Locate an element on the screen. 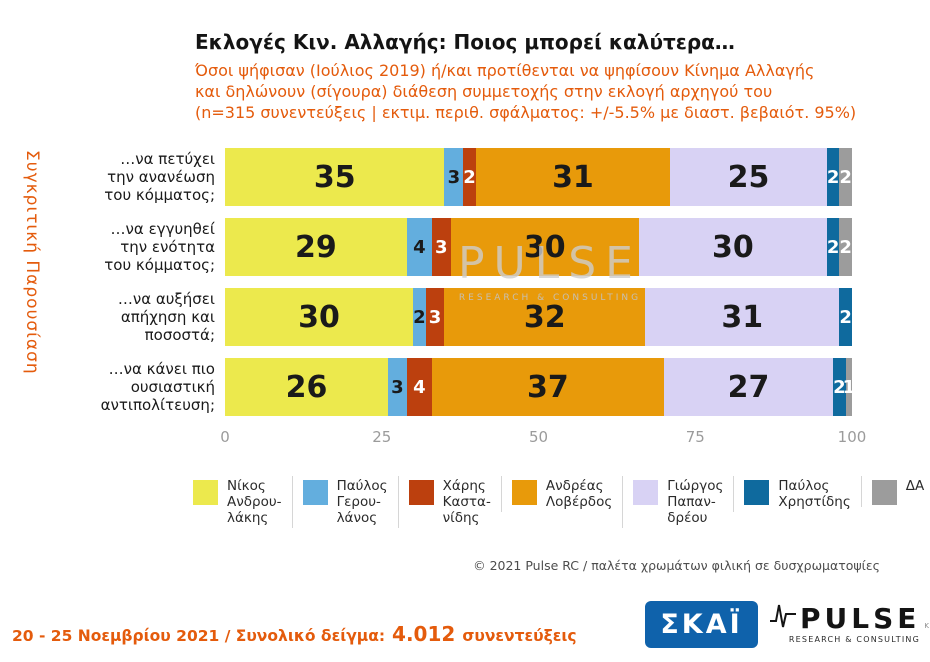  bar-value-label: 29 is located at coordinates (316, 247).